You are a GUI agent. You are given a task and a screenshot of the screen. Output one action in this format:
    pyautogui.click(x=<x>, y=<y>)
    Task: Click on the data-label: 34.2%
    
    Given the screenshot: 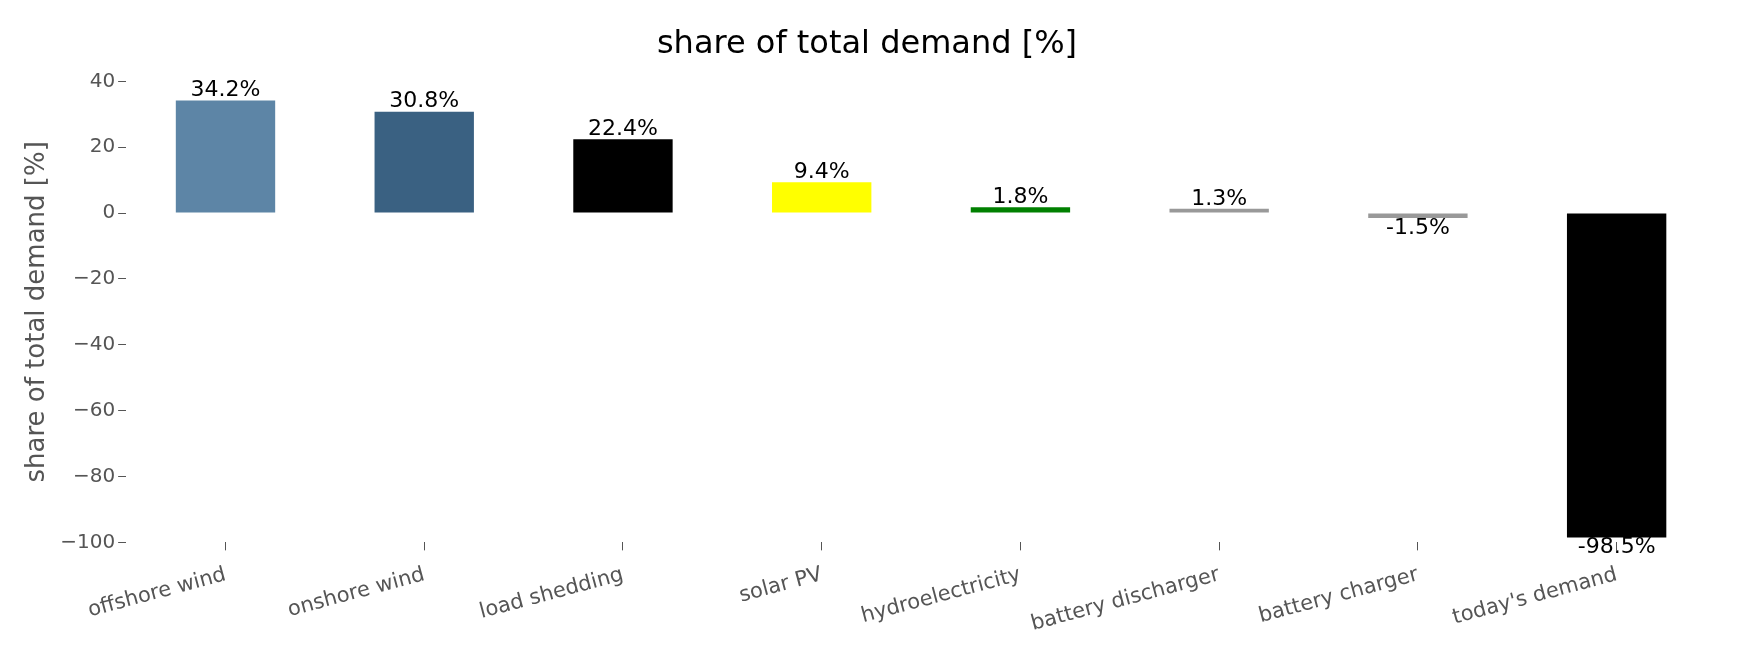 What is the action you would take?
    pyautogui.click(x=225, y=89)
    